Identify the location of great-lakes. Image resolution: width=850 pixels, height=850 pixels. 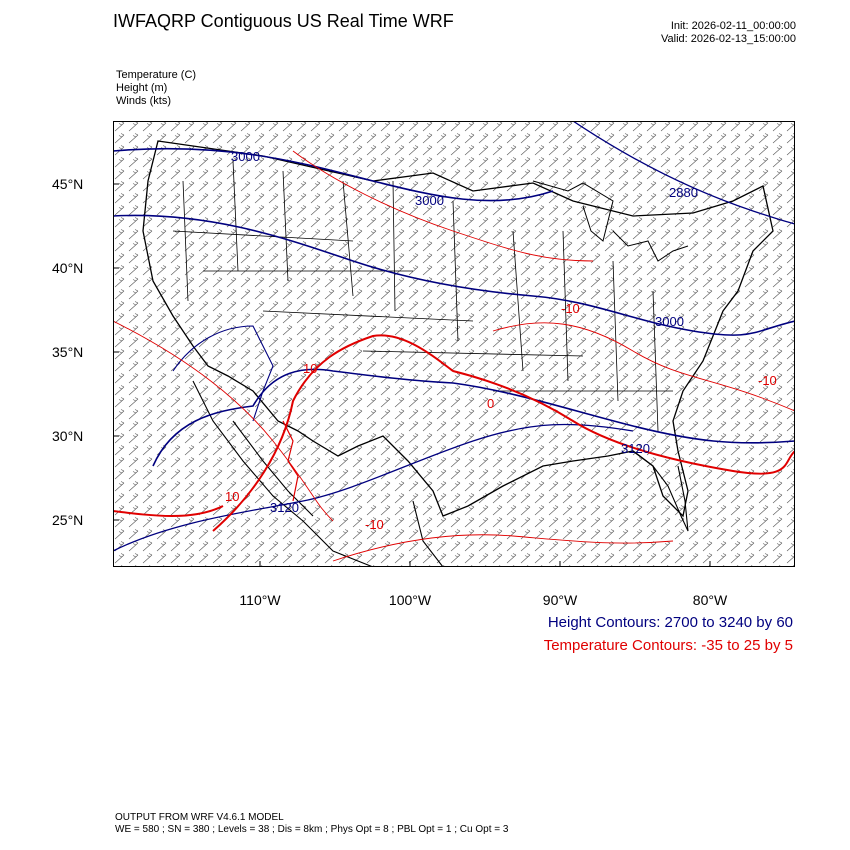
(610, 221).